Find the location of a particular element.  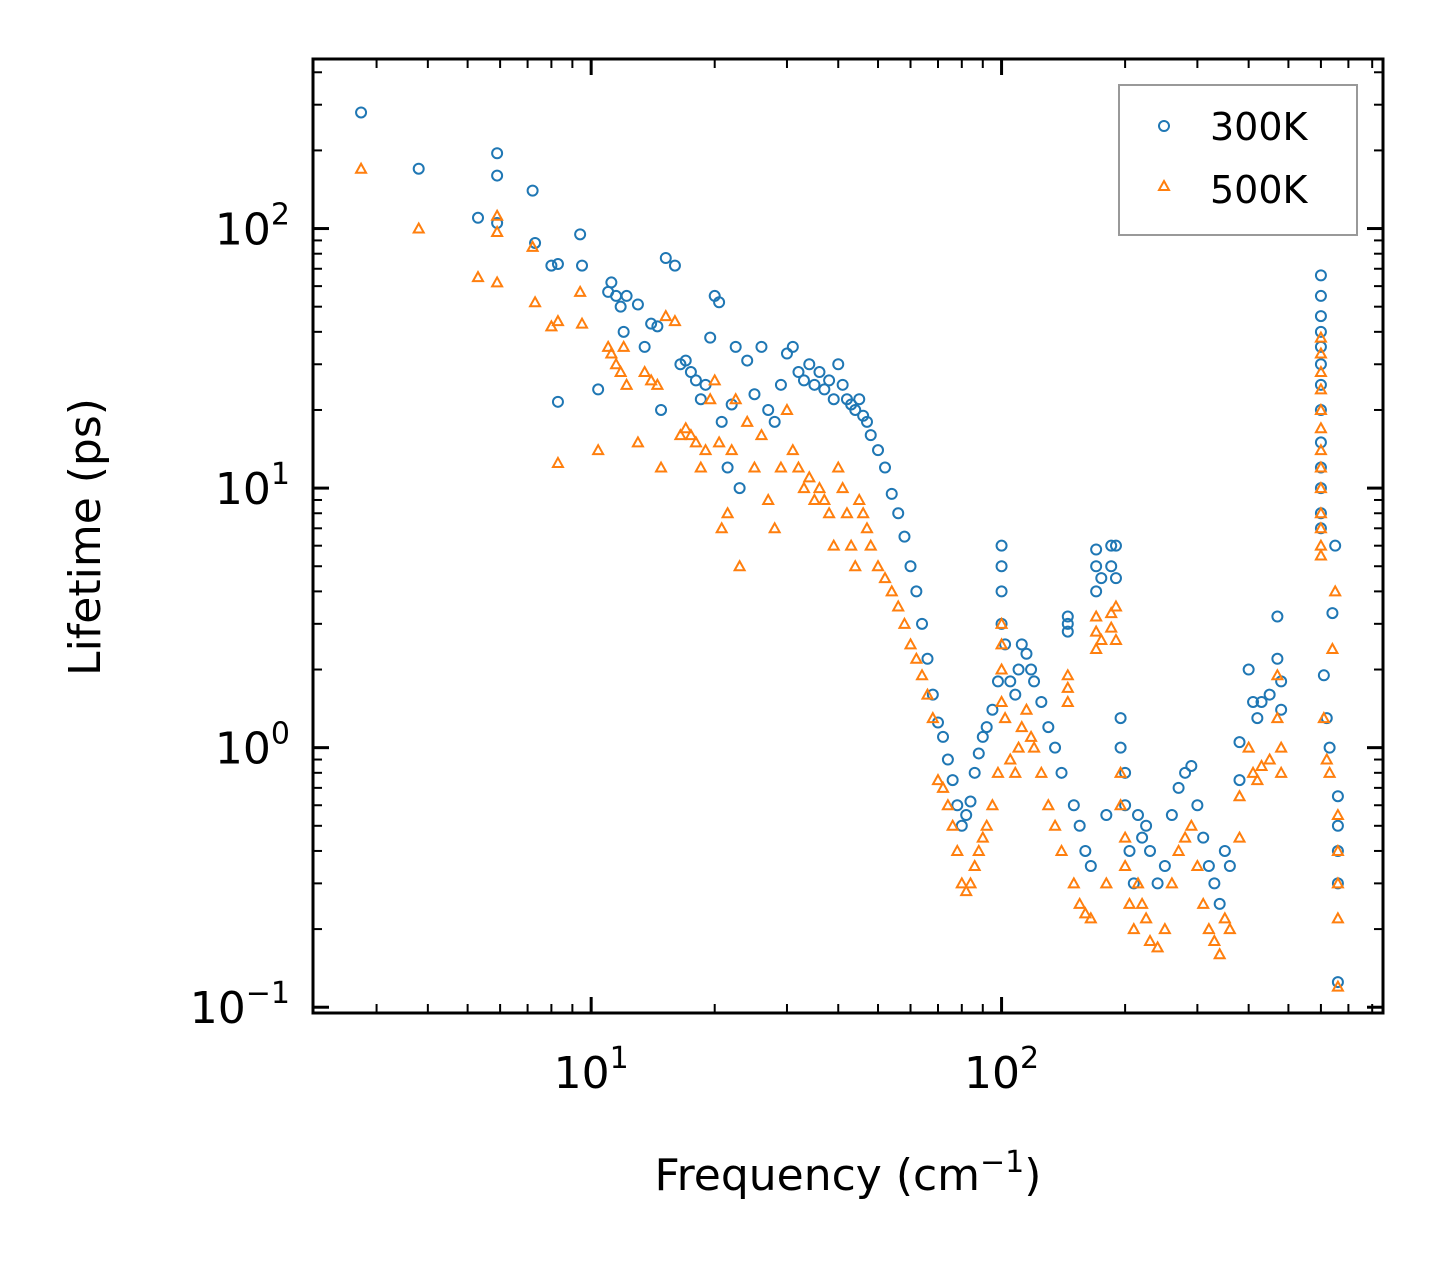

x-axis-label: Frequency (cm−1) is located at coordinates (848, 1173).